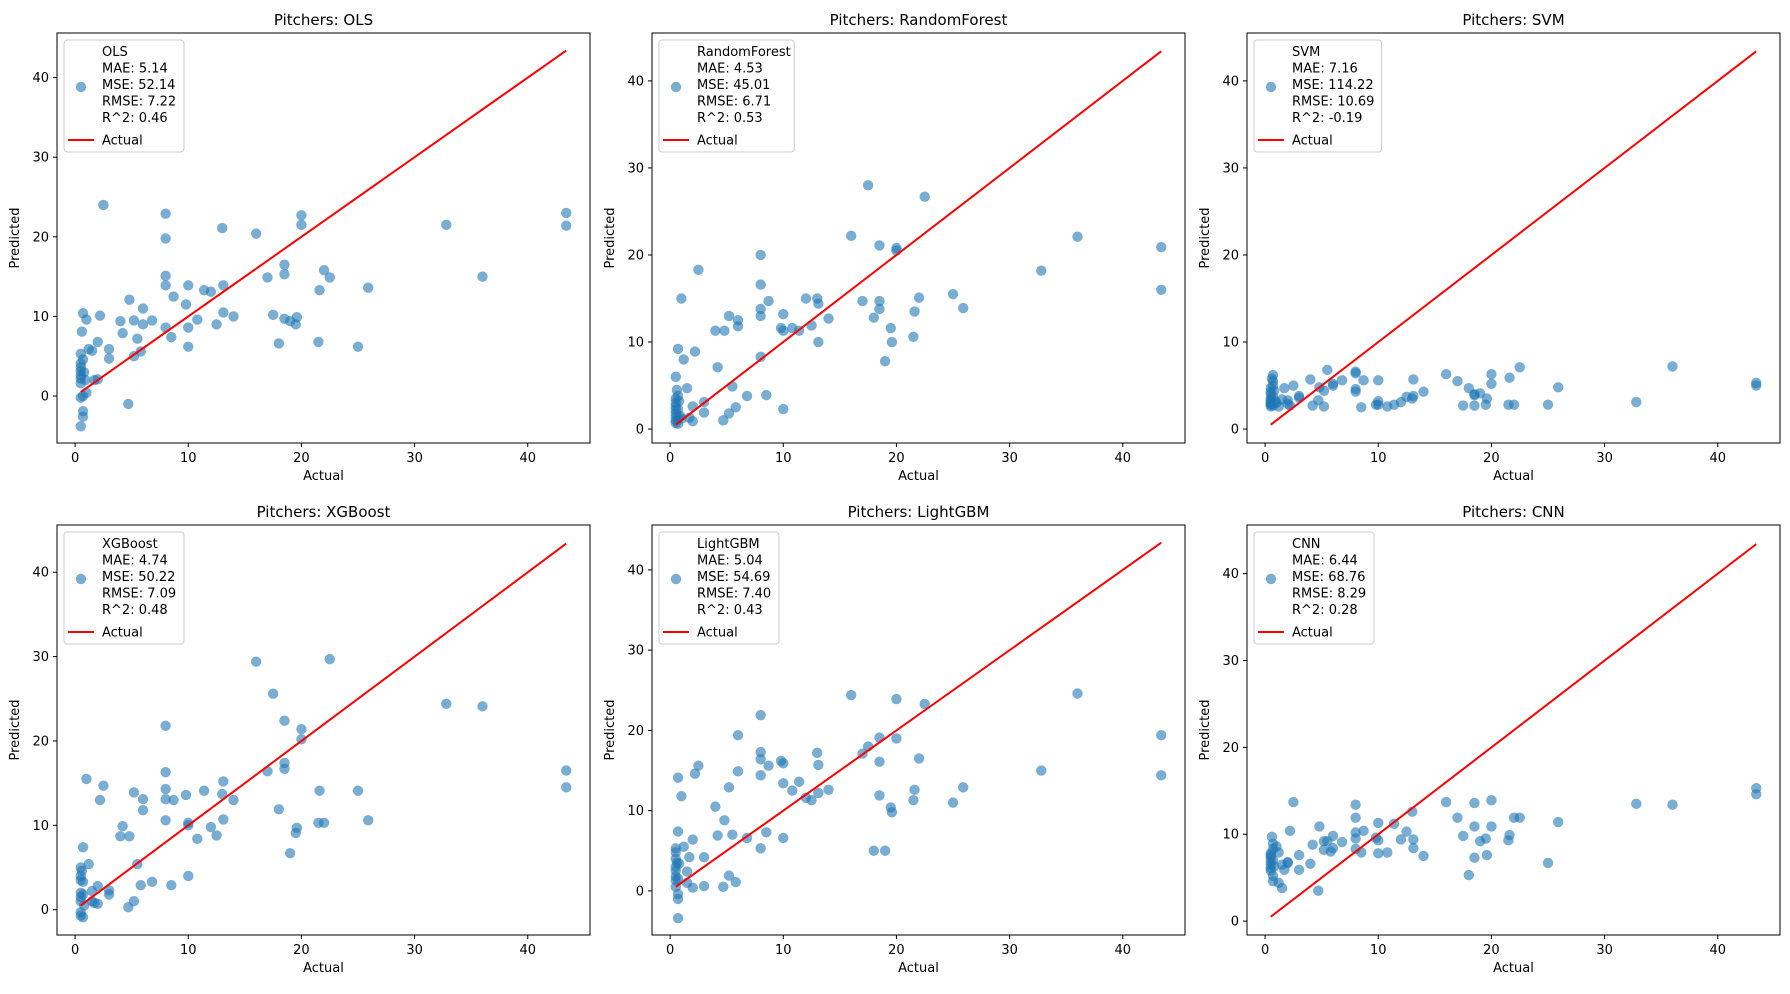 Image resolution: width=1790 pixels, height=994 pixels. I want to click on x-tick-label: 40, so click(1122, 950).